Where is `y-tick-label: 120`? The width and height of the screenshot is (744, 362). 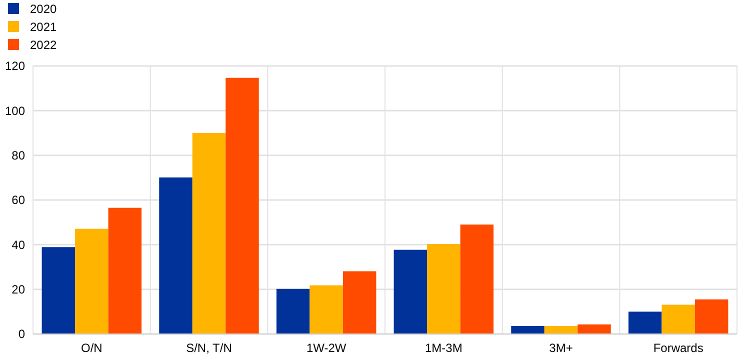
y-tick-label: 120 is located at coordinates (15, 66).